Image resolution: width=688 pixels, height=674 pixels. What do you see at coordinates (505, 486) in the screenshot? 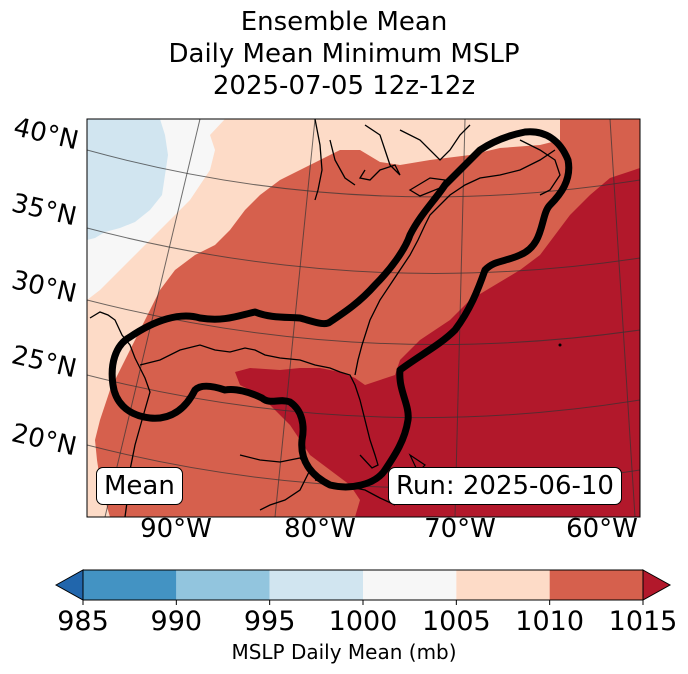
I see `run-date-box: Run: 2025-06-10` at bounding box center [505, 486].